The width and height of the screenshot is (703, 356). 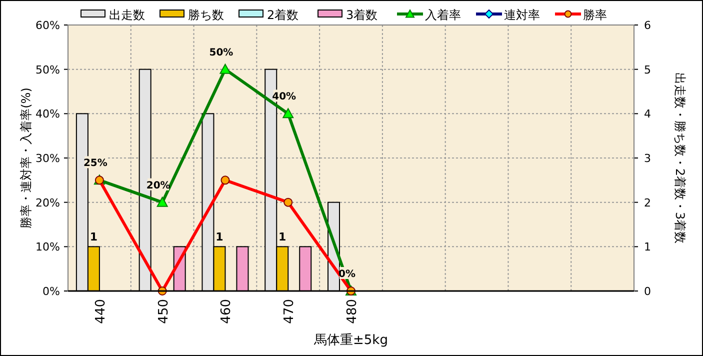 I want to click on y2-tick-label: 2, so click(x=647, y=203).